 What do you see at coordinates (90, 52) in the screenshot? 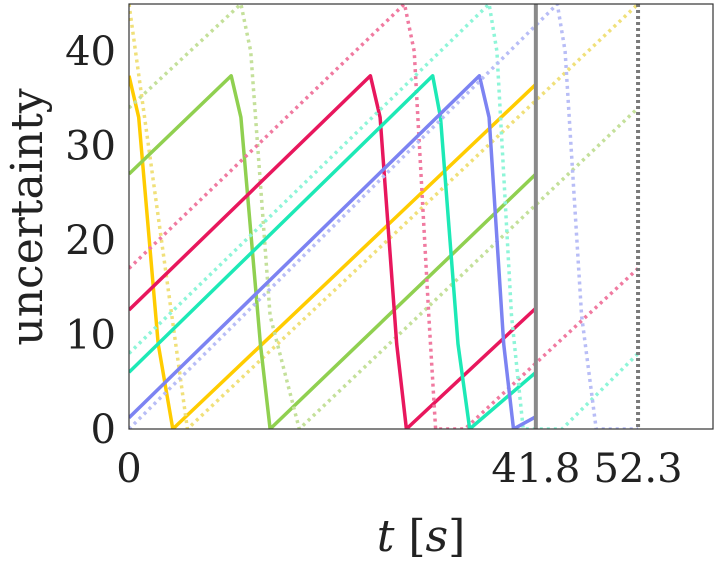
I see `y-tick-label-4: 40` at bounding box center [90, 52].